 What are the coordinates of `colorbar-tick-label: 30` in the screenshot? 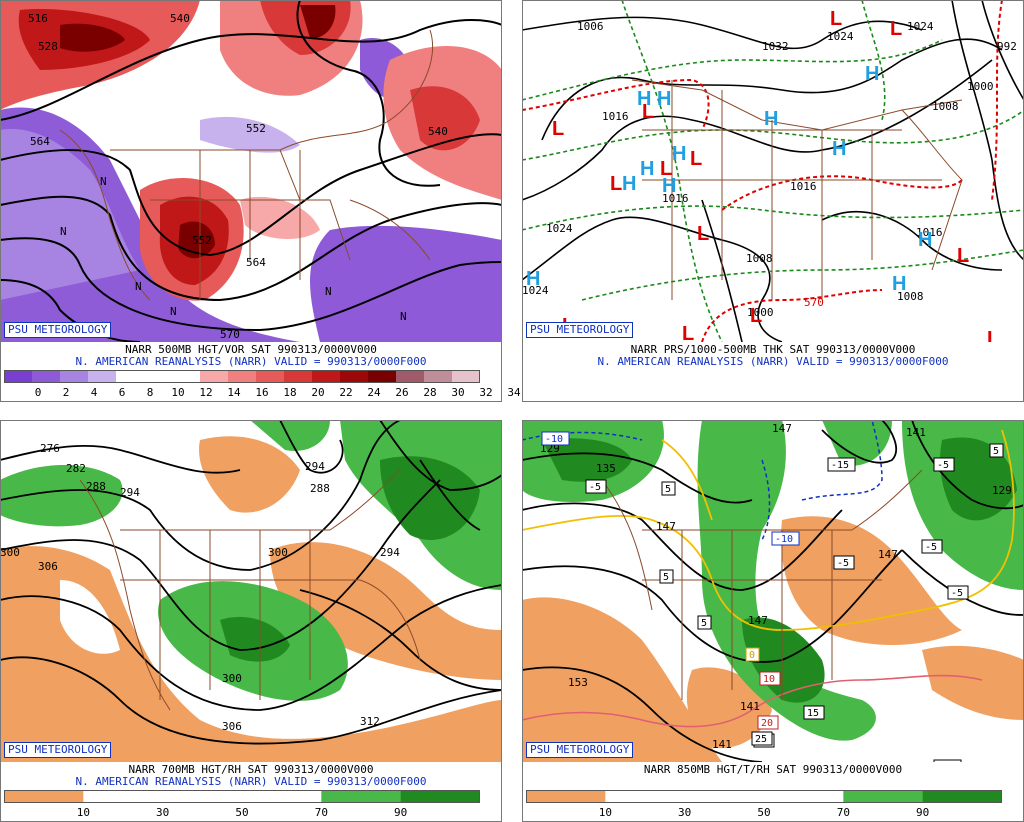 It's located at (163, 812).